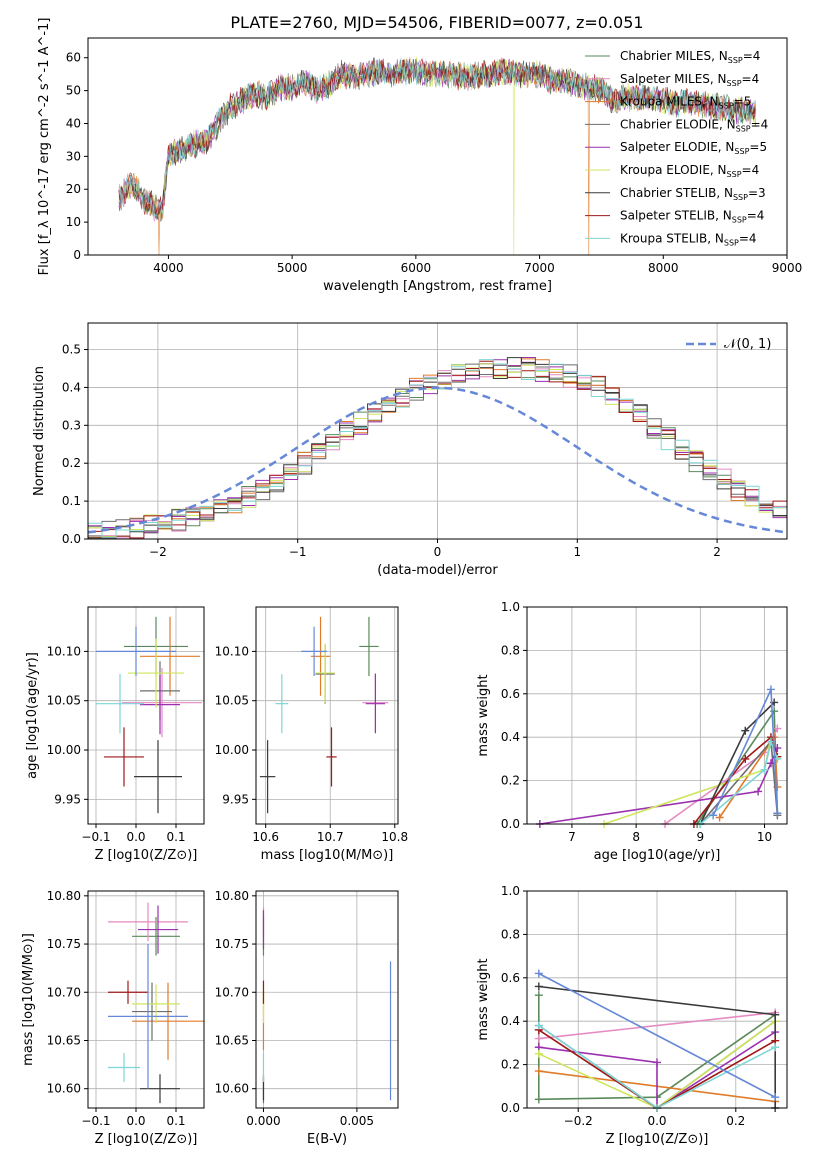  What do you see at coordinates (510, 934) in the screenshot?
I see `y-tick-label: 0.8` at bounding box center [510, 934].